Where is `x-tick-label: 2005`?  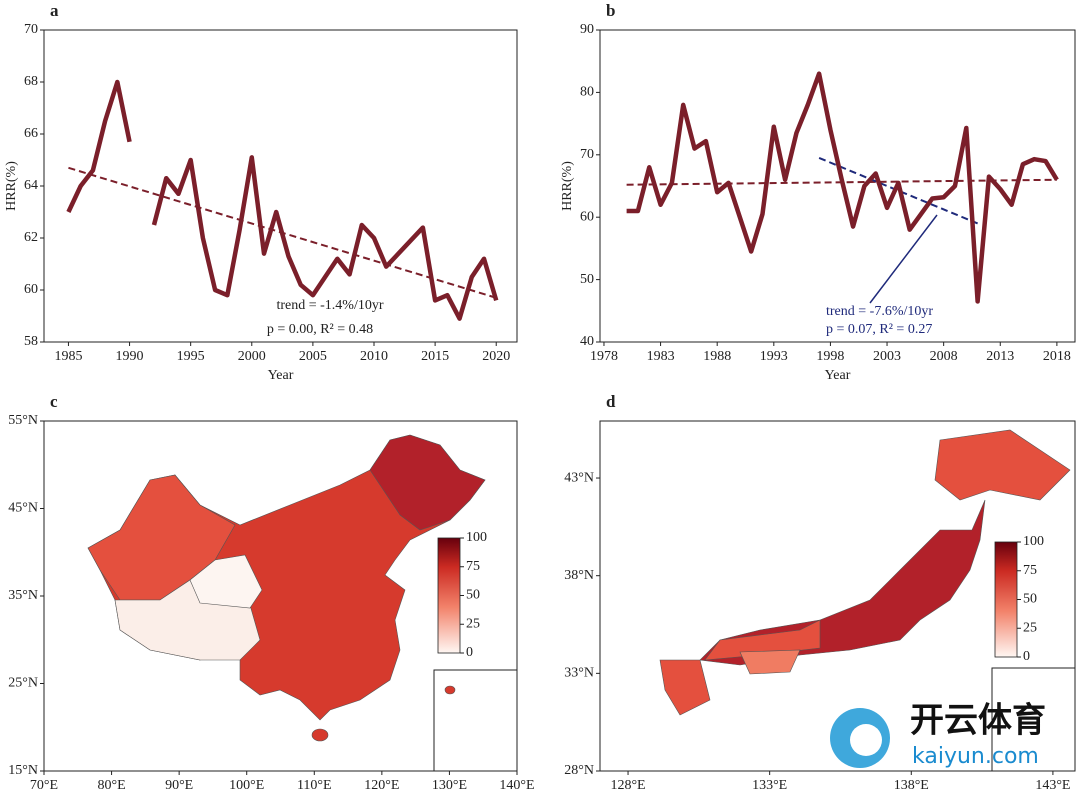 x-tick-label: 2005 is located at coordinates (313, 356).